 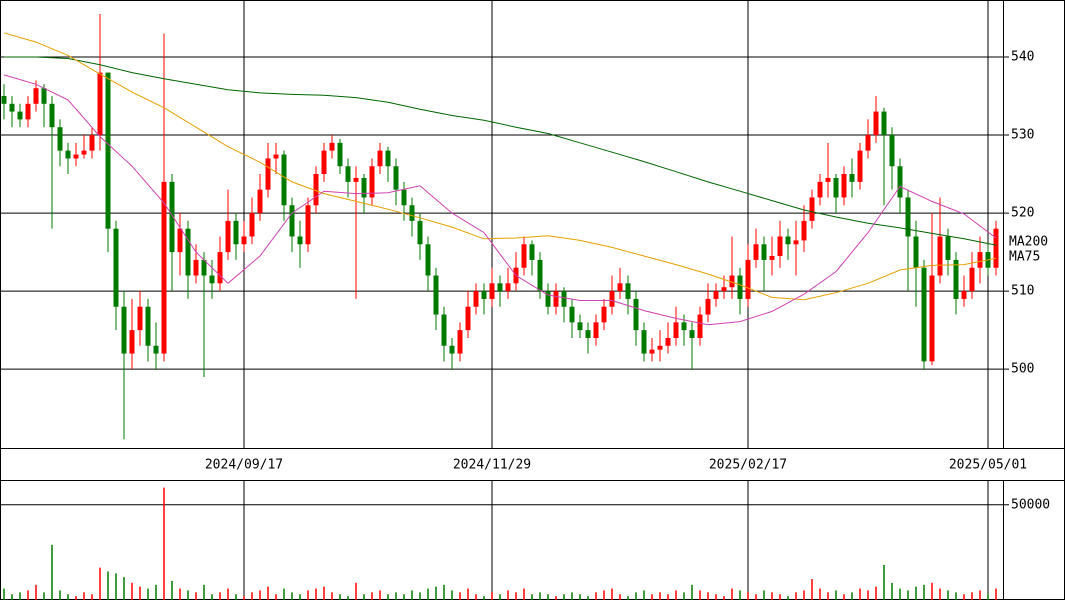 I want to click on y-tick-label: 500, so click(x=1022, y=369).